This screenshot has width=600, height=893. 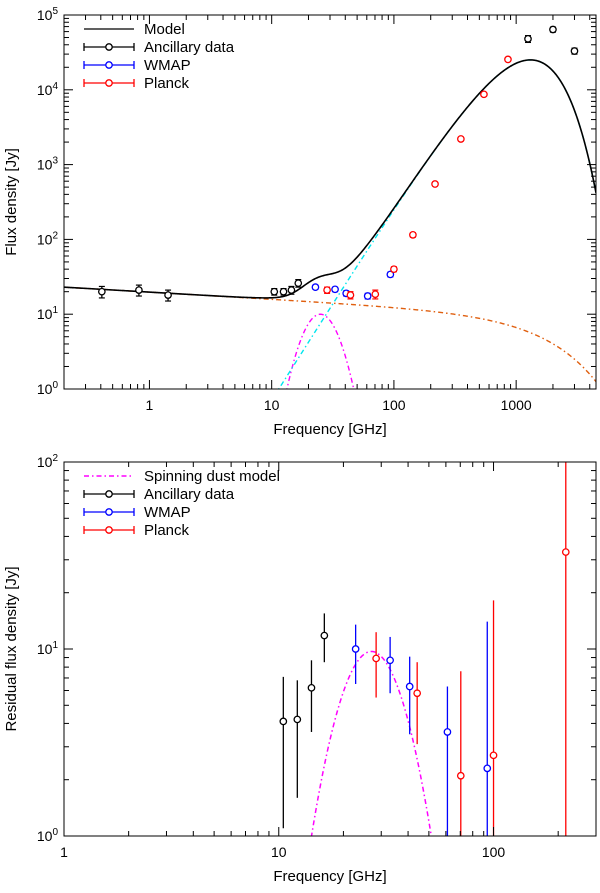 What do you see at coordinates (48, 14) in the screenshot?
I see `y-tick-label: 10⁵` at bounding box center [48, 14].